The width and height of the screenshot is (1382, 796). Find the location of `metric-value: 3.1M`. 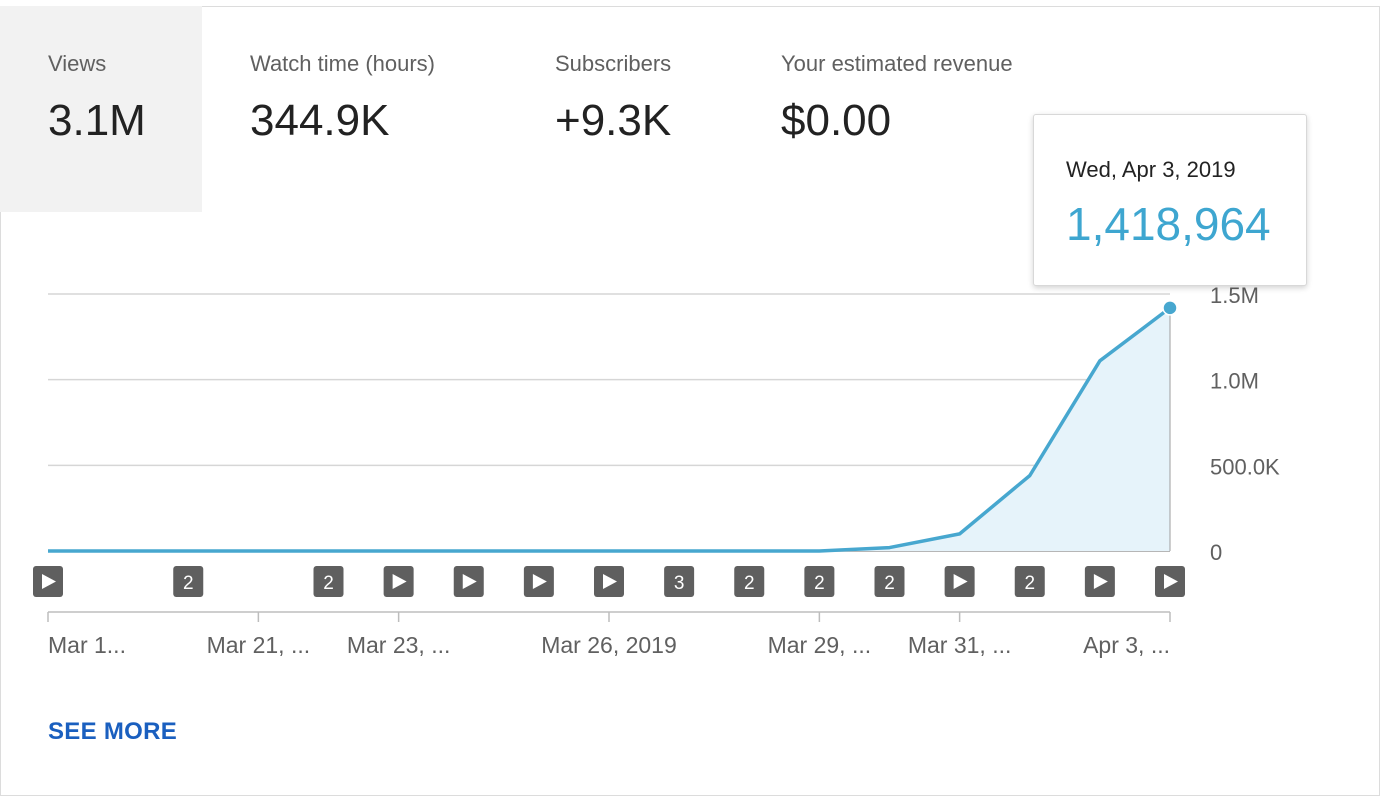

metric-value: 3.1M is located at coordinates (97, 120).